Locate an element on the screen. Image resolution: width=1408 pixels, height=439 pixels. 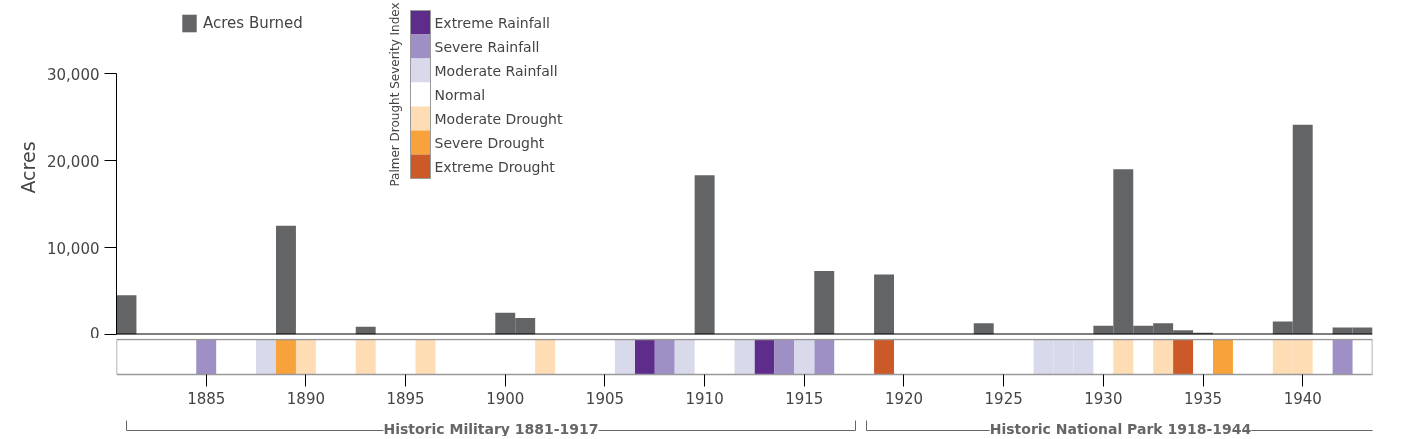
y-tick-label: 10,000 is located at coordinates (73, 248).